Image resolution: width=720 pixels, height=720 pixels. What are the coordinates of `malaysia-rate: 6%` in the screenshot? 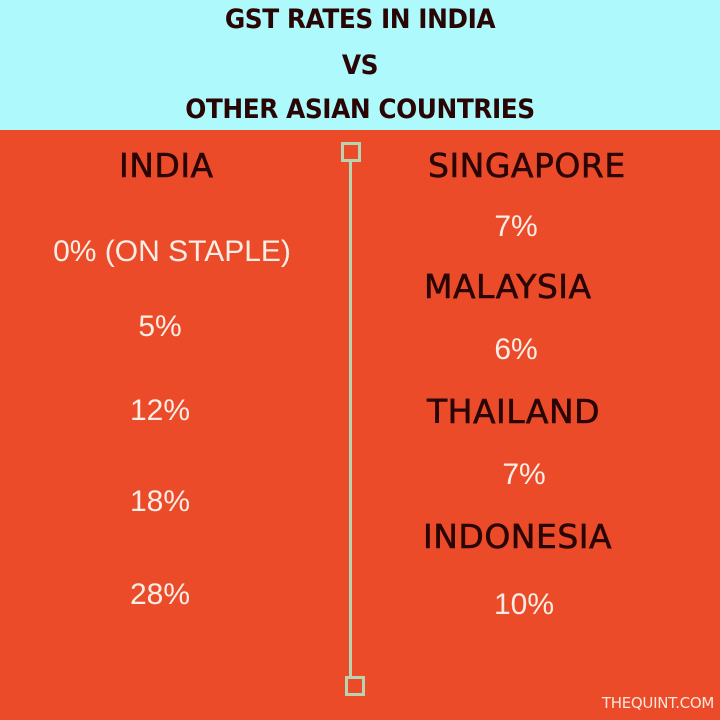 It's located at (516, 349).